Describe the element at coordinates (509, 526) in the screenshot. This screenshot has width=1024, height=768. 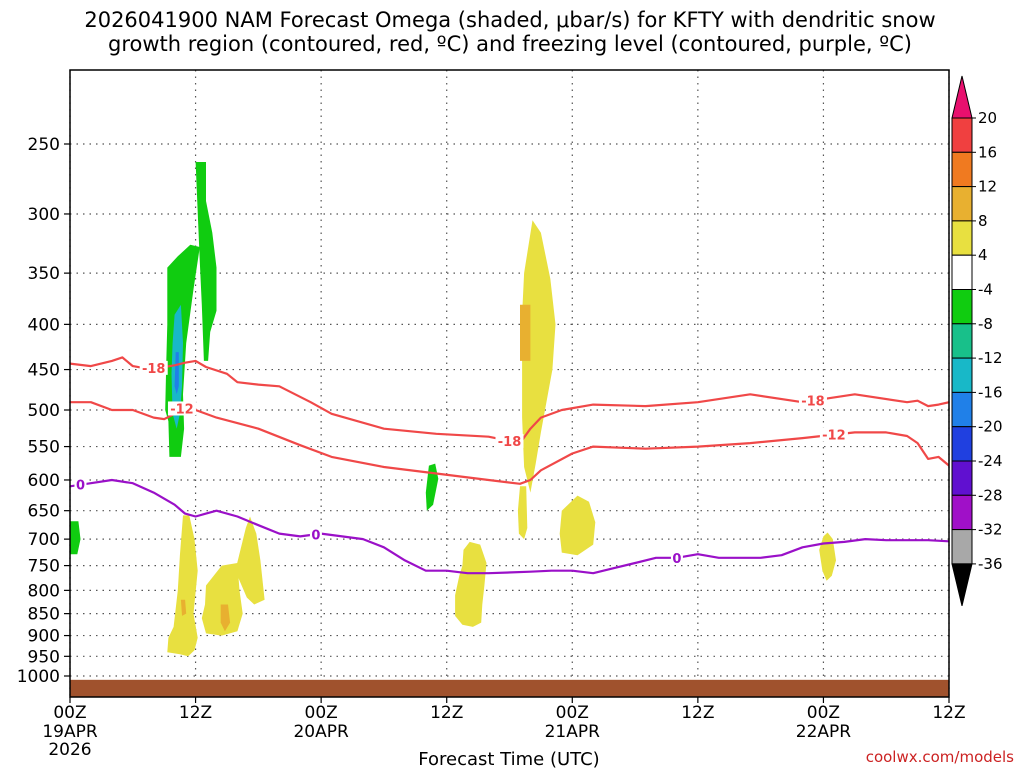
I see `contour-zero` at that location.